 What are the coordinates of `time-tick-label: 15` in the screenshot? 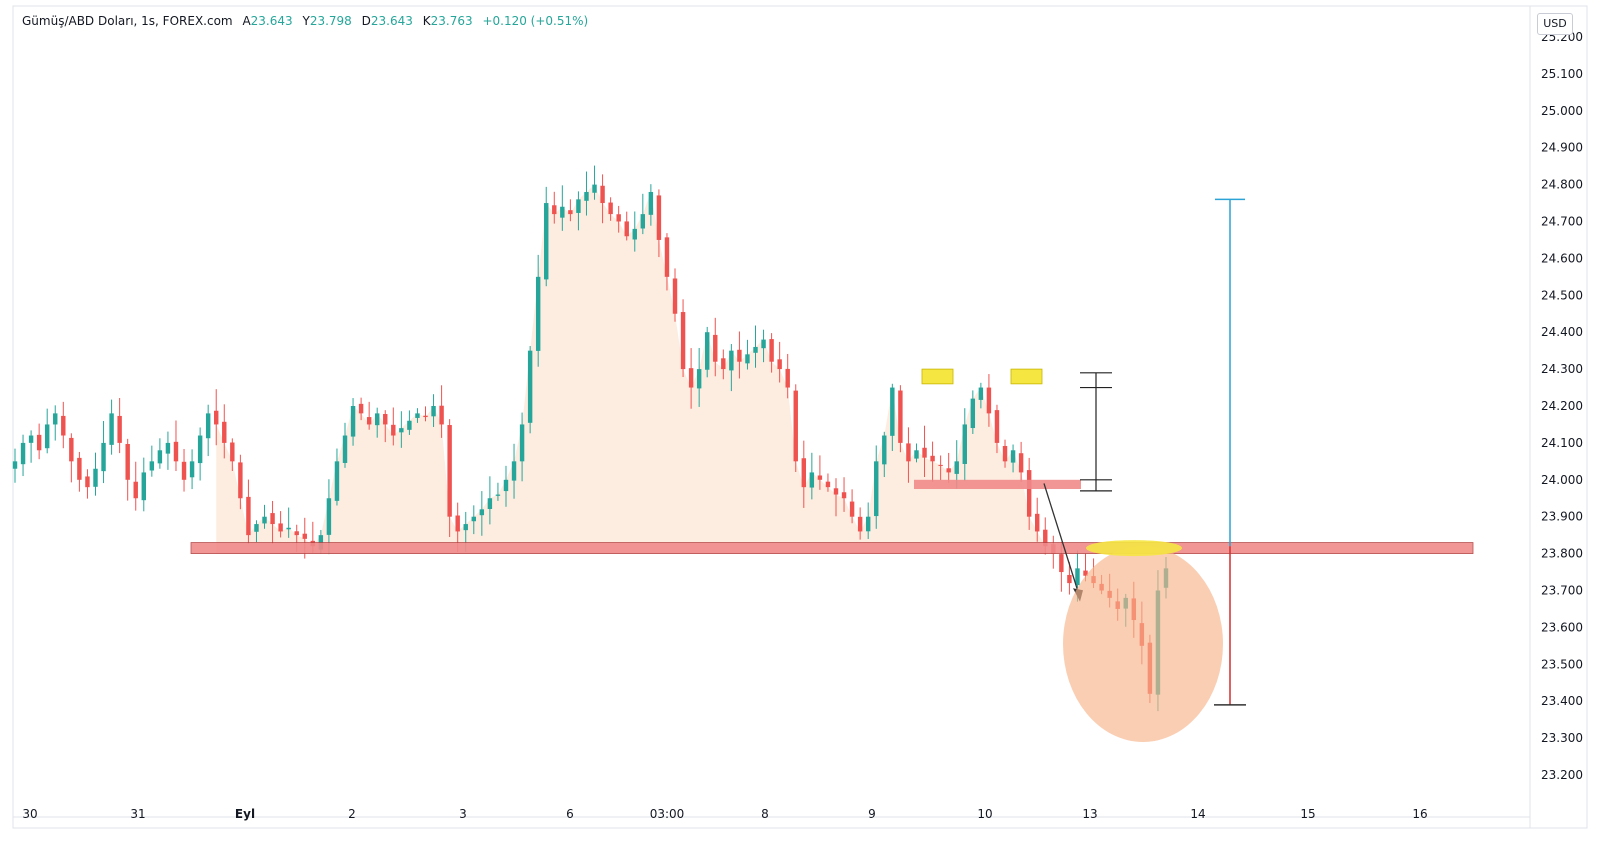 It's located at (1307, 814).